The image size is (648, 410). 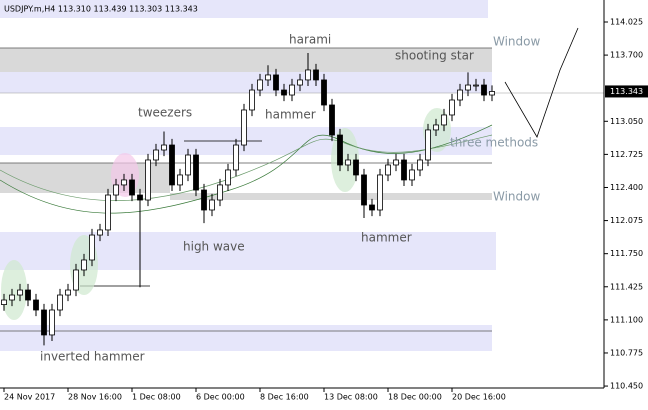 I want to click on x-tick-label: 6 Dec 00:00, so click(x=220, y=397).